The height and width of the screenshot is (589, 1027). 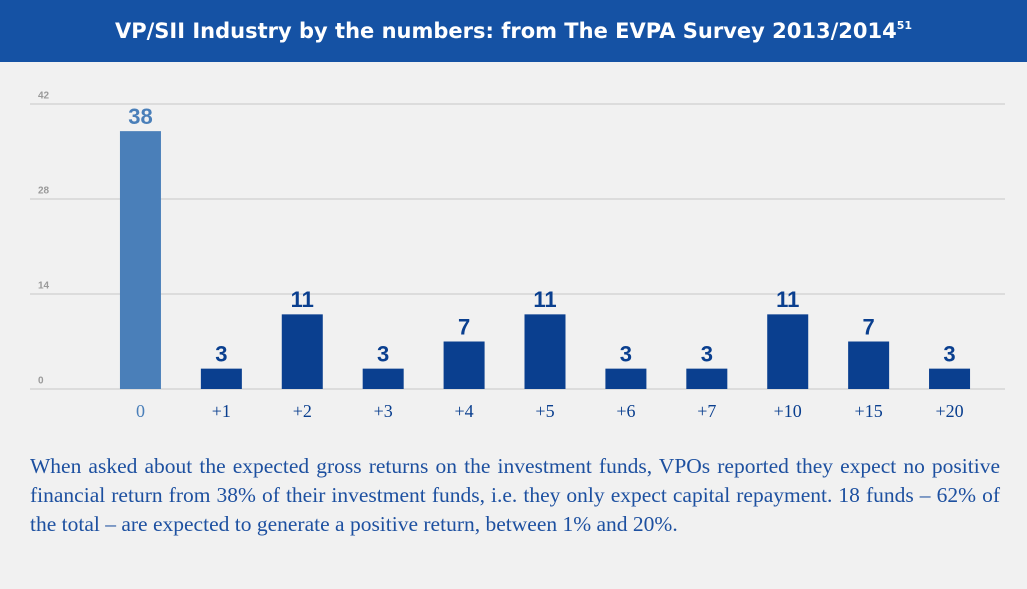 What do you see at coordinates (44, 191) in the screenshot?
I see `y-tick-label: 28` at bounding box center [44, 191].